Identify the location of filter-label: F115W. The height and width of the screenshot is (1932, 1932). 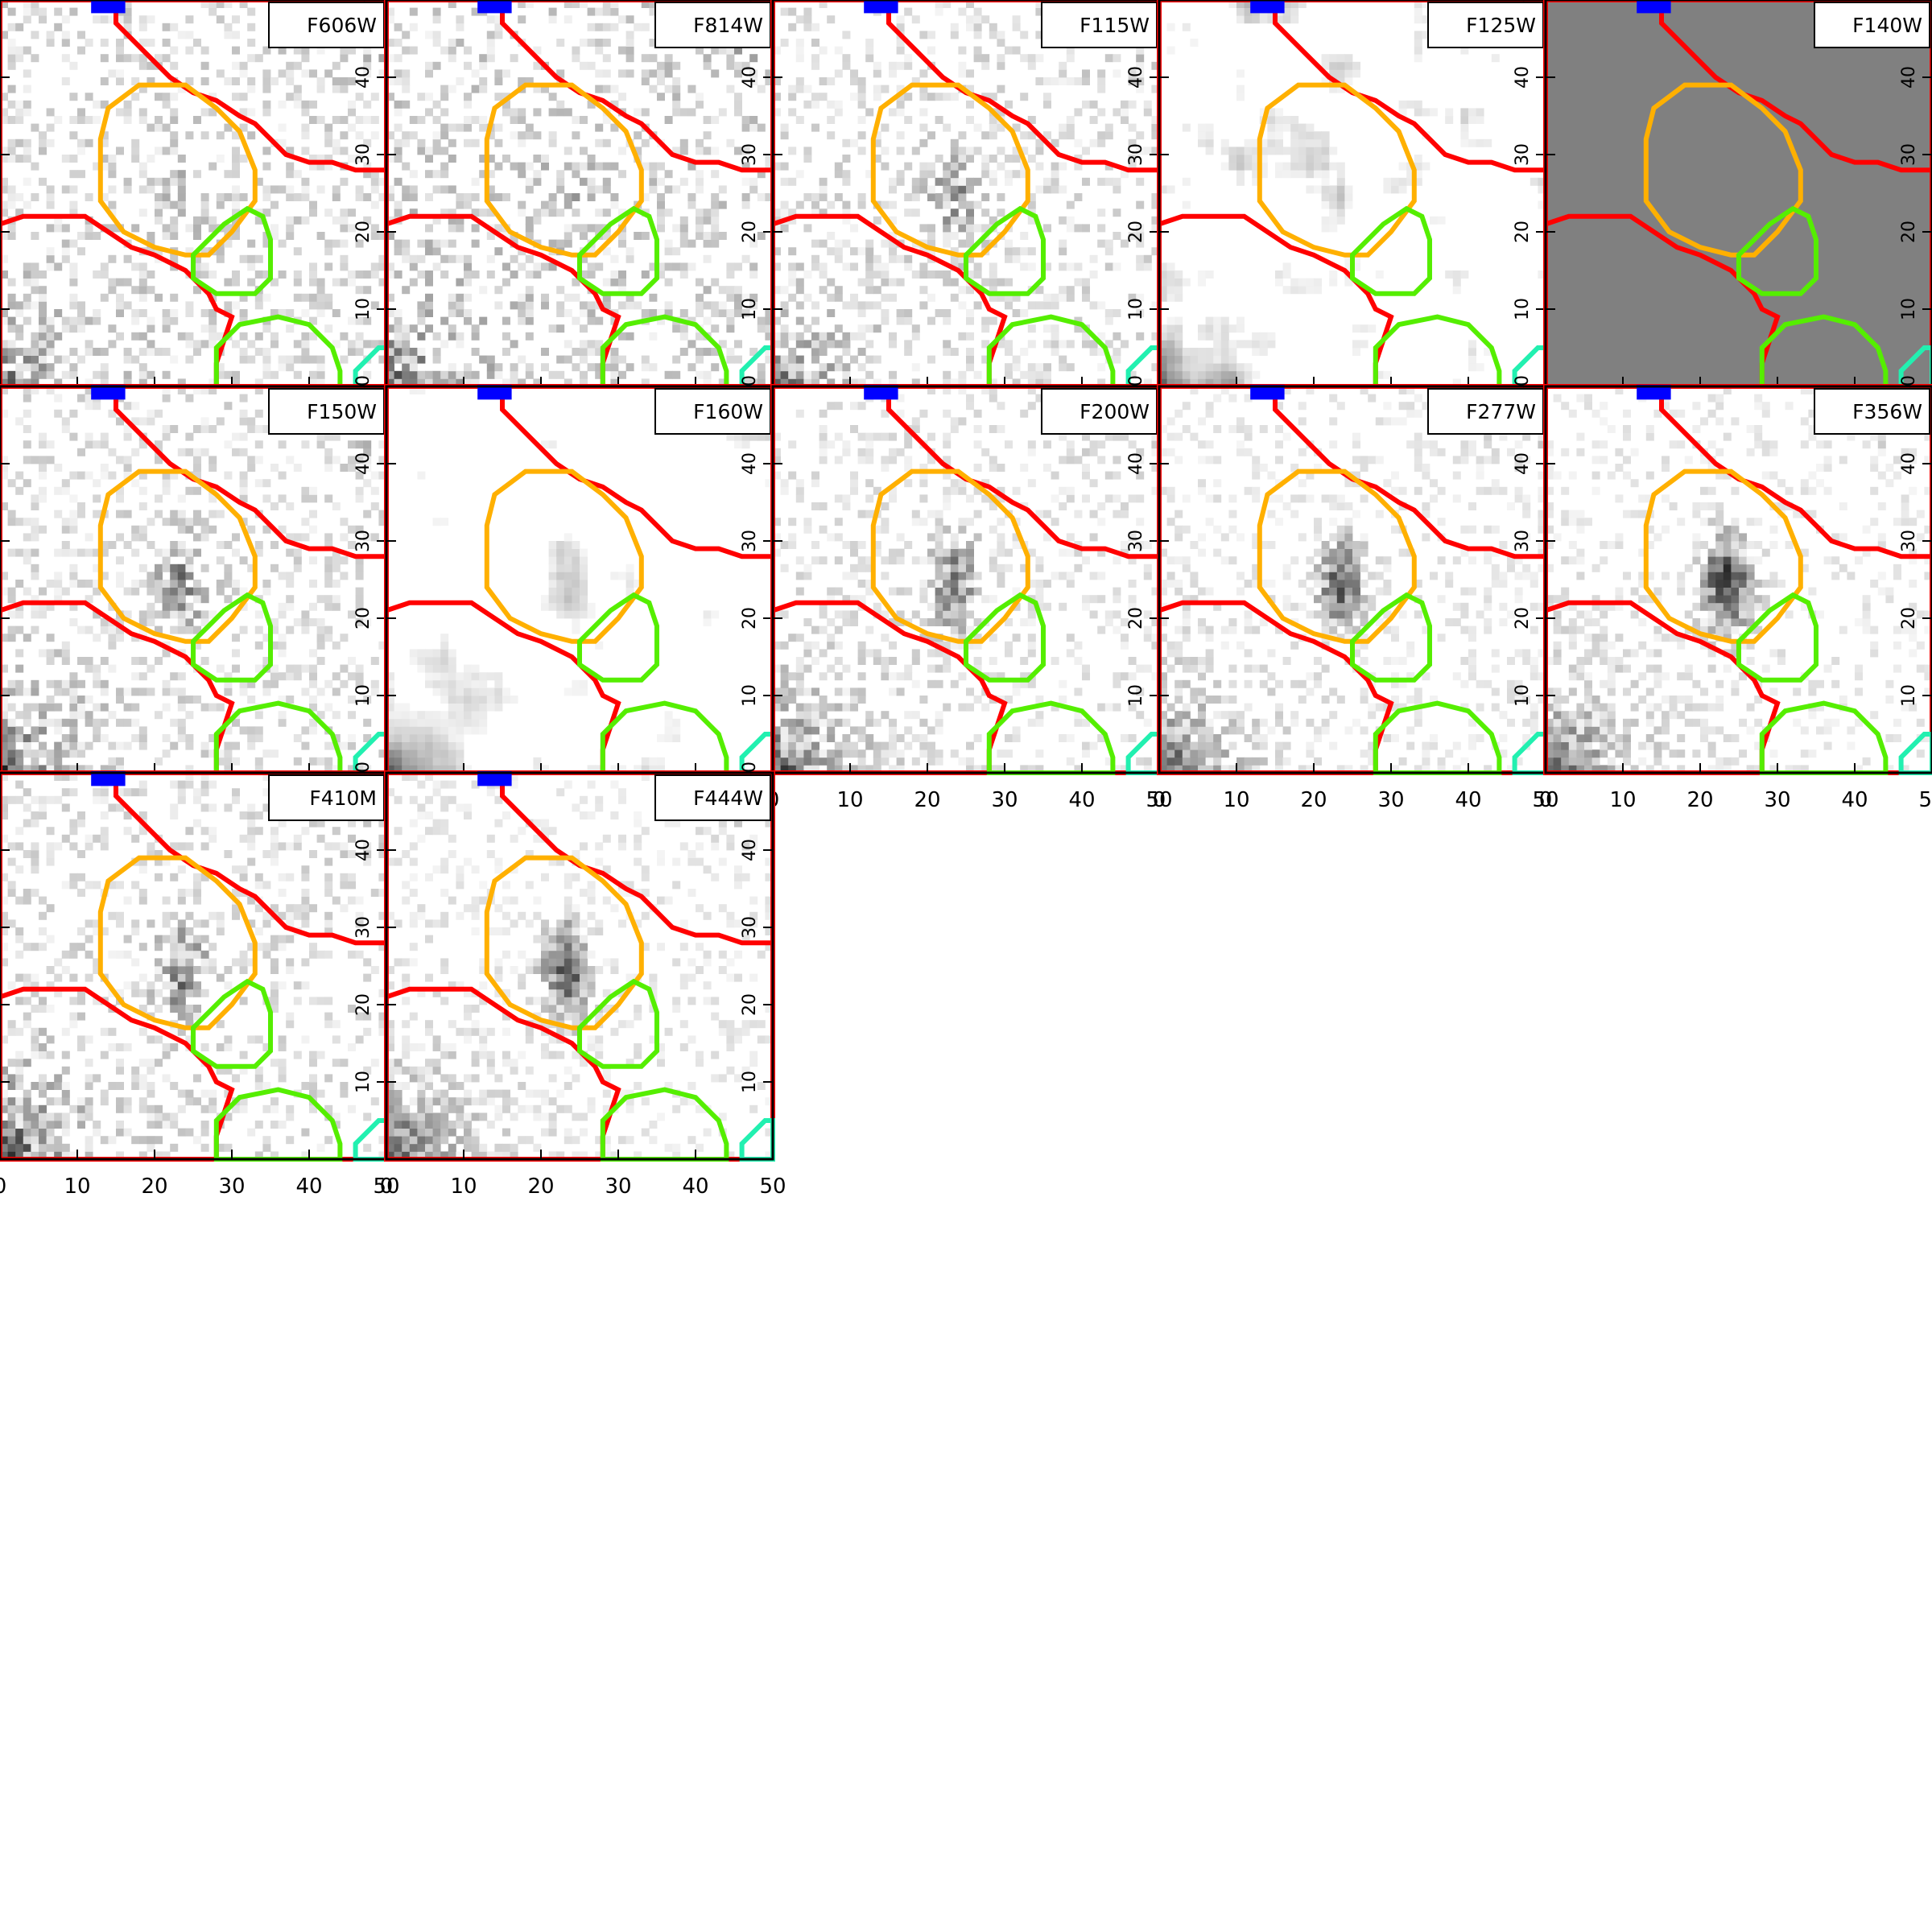
(1115, 25).